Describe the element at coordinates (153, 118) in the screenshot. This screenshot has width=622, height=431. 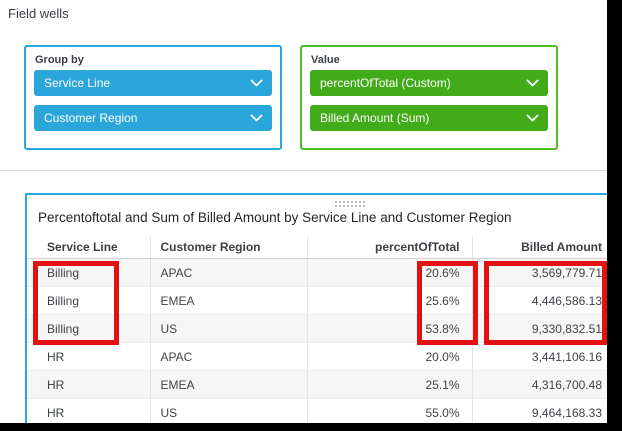
I see `group-by-pill-customer-region: Customer Region` at that location.